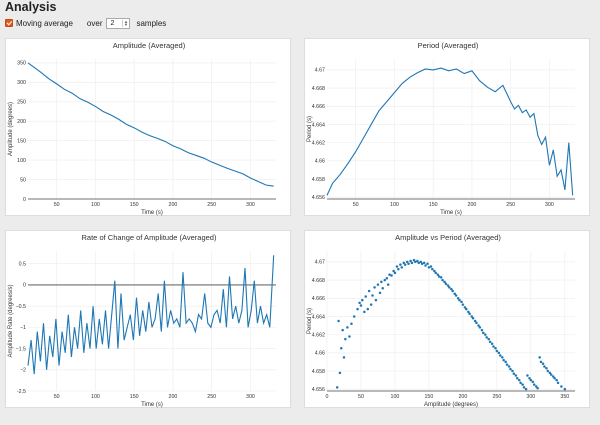  What do you see at coordinates (11, 129) in the screenshot?
I see `chart1-ylabel: Amplitude (degrees)` at bounding box center [11, 129].